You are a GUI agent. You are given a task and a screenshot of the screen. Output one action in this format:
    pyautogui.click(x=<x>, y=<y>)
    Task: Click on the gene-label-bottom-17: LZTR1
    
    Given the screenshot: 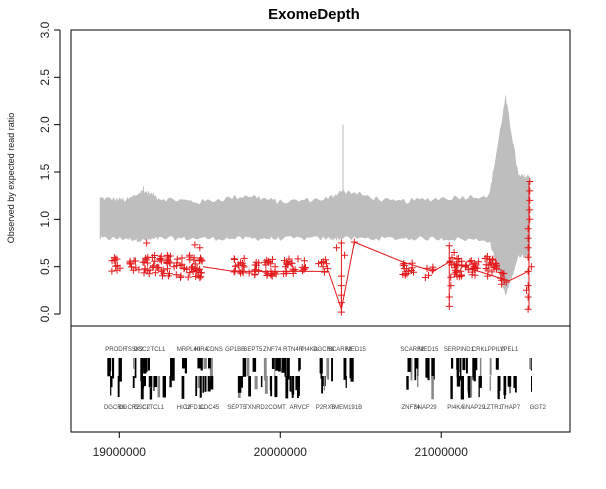 What is the action you would take?
    pyautogui.click(x=493, y=408)
    